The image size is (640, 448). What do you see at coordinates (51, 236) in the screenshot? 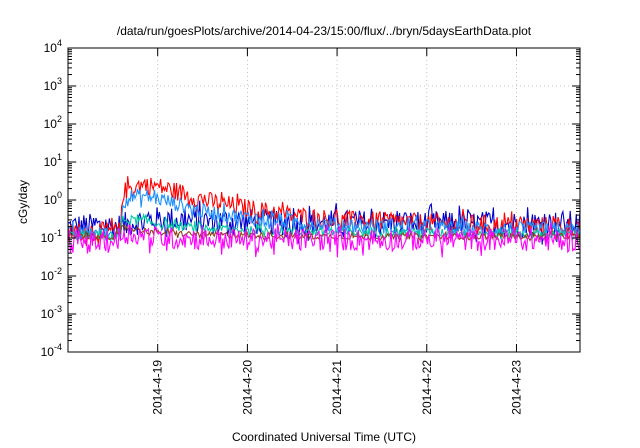
I see `y-tick-label: 10⁻¹` at bounding box center [51, 236].